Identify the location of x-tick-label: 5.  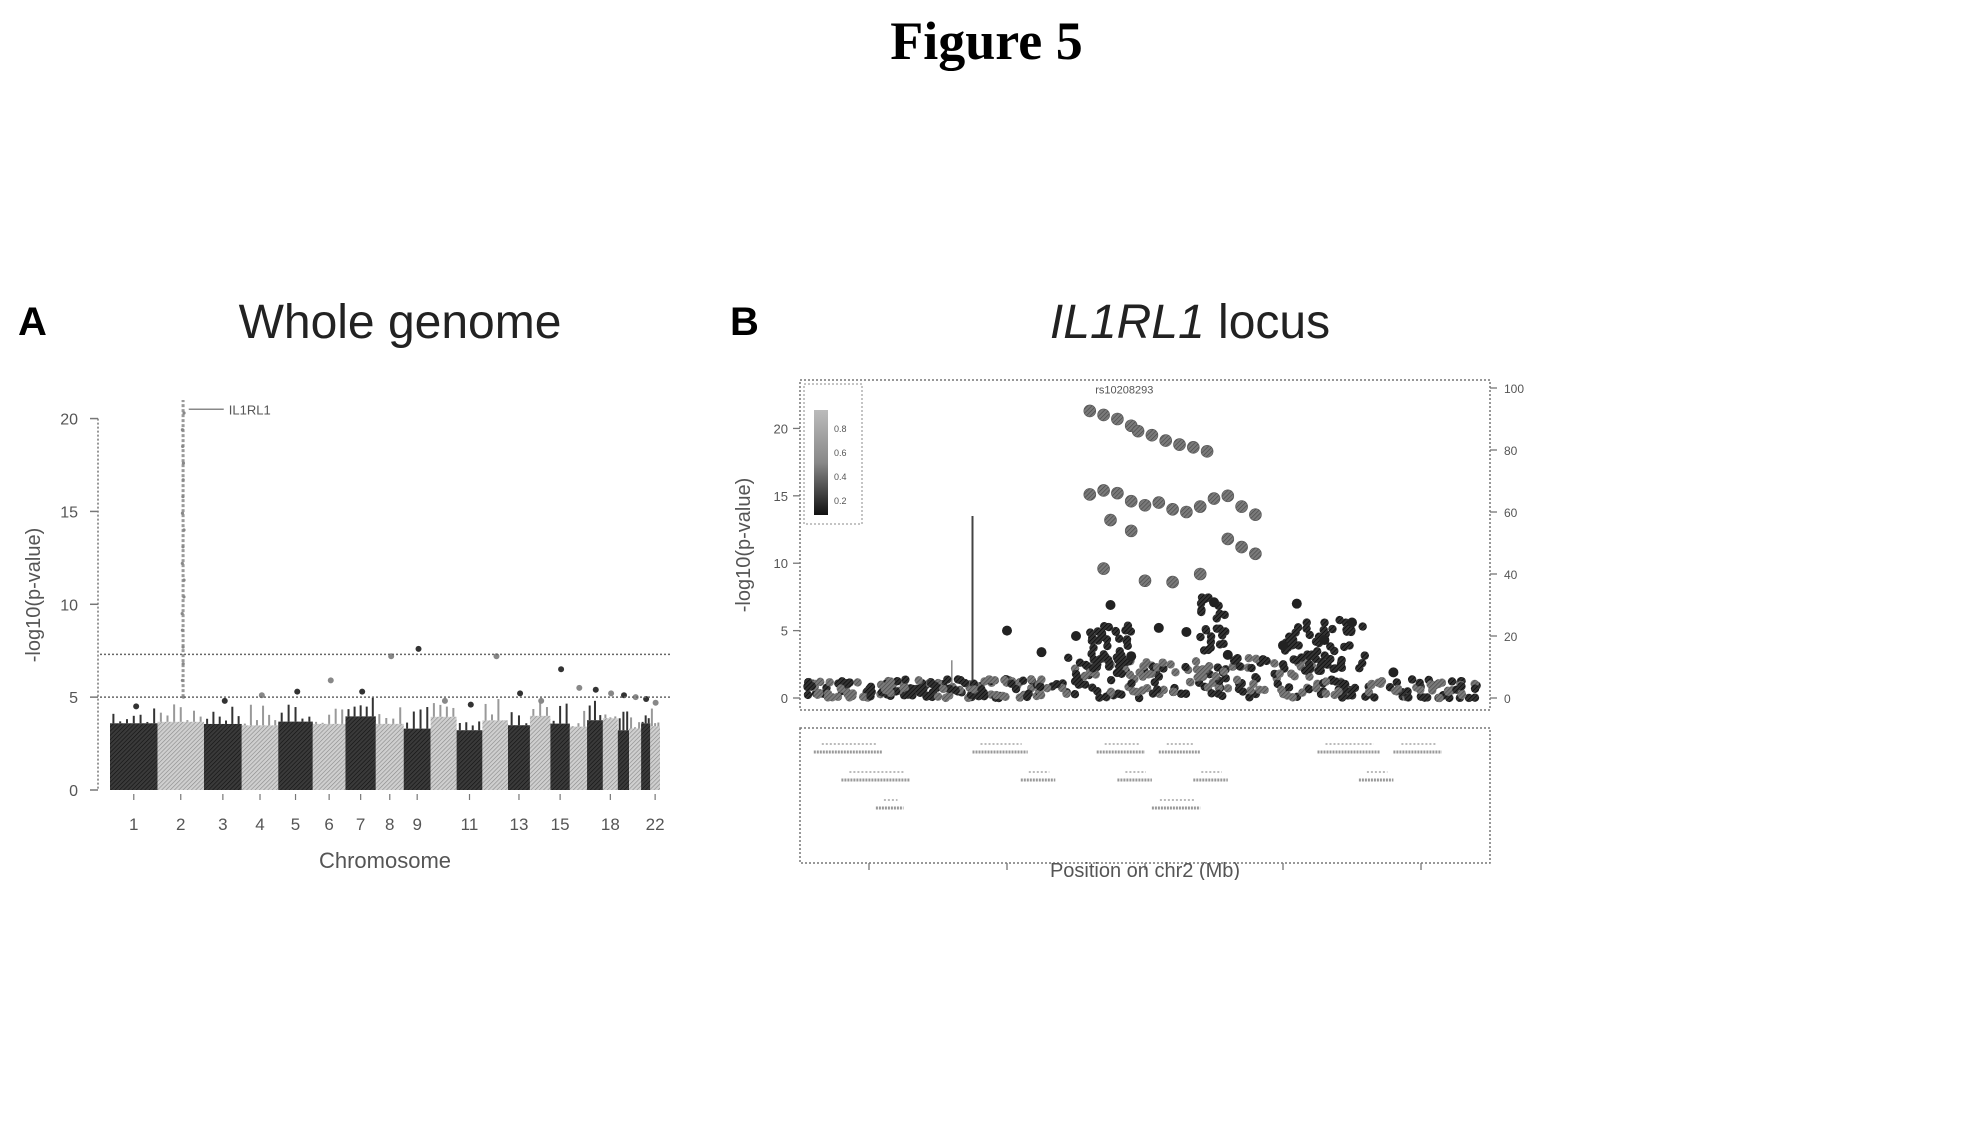
(295, 824).